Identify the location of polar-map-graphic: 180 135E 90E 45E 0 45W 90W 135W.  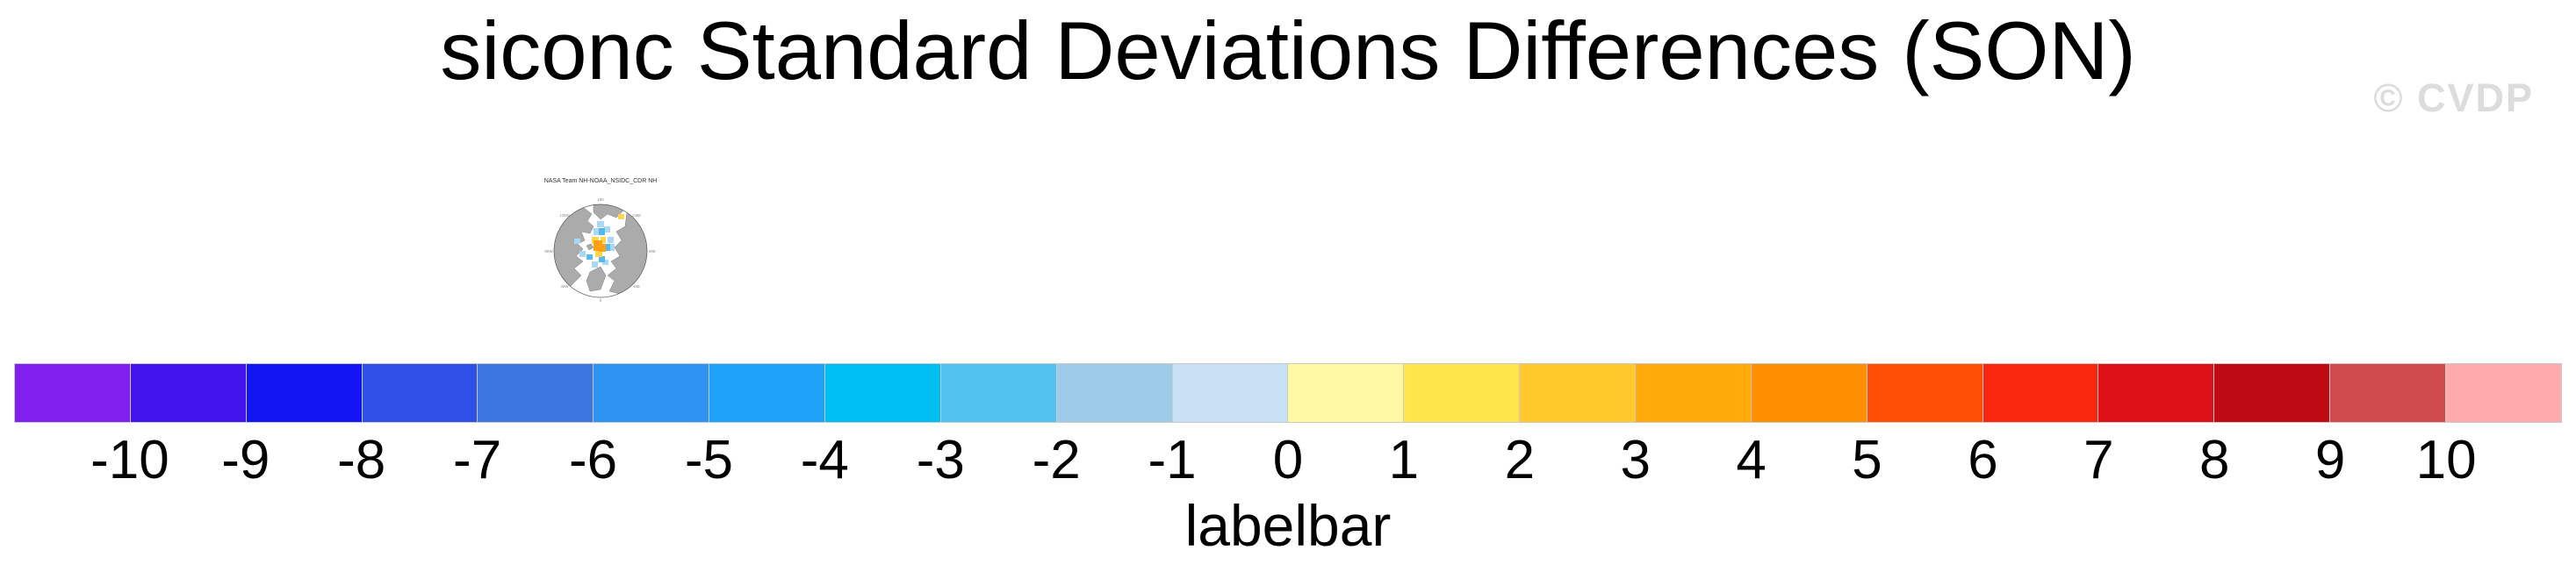
(600, 250).